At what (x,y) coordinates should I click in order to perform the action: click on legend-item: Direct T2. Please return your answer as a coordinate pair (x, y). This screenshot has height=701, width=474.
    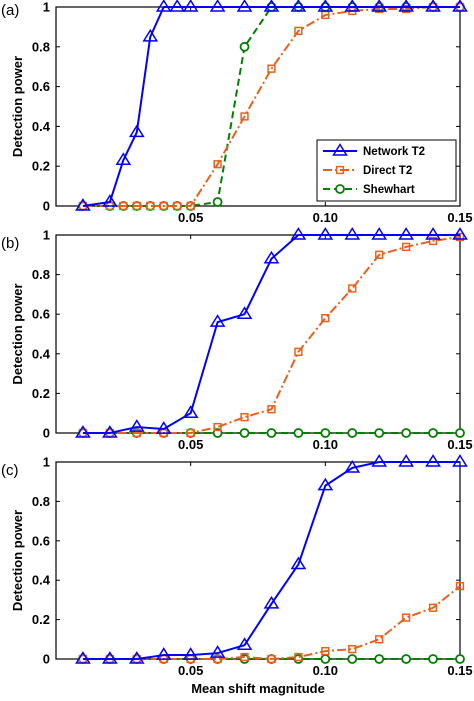
    Looking at the image, I should click on (367, 171).